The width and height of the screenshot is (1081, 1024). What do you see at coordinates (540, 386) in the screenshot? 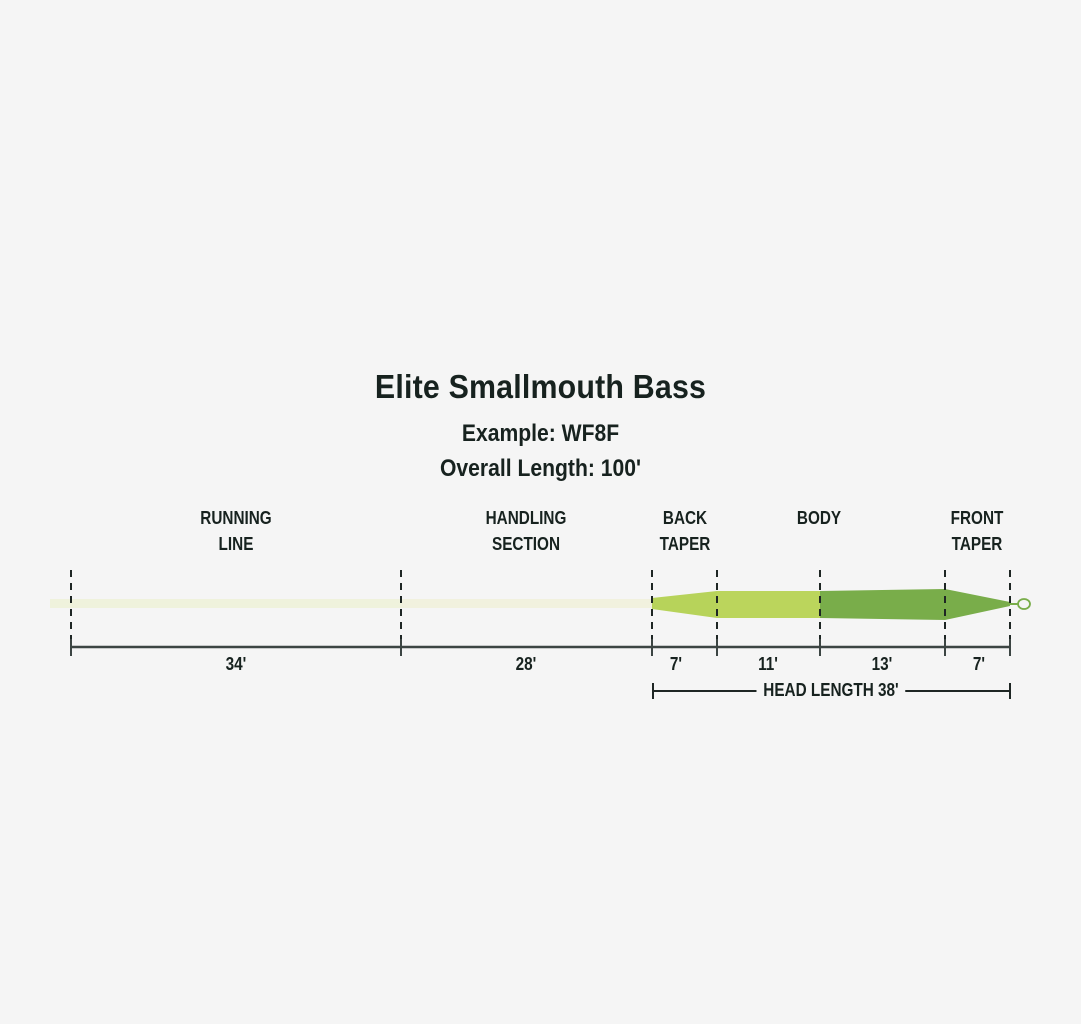
I see `diagram-title: Elite Smallmouth Bass` at bounding box center [540, 386].